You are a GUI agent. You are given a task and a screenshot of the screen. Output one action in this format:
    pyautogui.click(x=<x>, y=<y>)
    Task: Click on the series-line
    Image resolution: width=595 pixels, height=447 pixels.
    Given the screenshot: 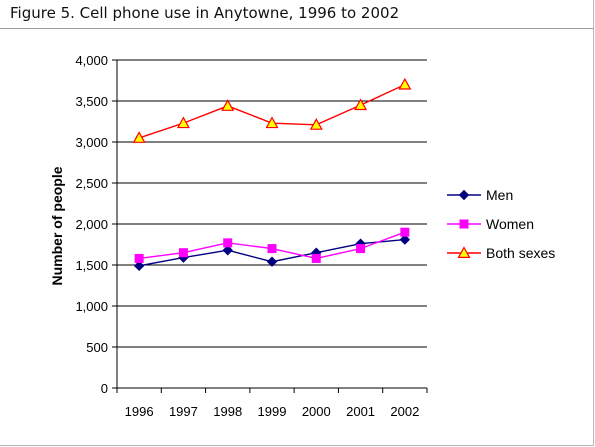 What is the action you would take?
    pyautogui.click(x=272, y=111)
    